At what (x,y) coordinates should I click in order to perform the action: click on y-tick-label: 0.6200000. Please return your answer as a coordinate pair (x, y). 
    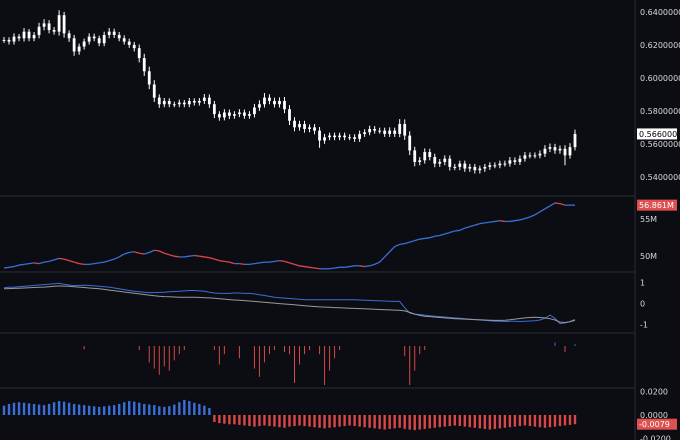
    Looking at the image, I should click on (660, 45).